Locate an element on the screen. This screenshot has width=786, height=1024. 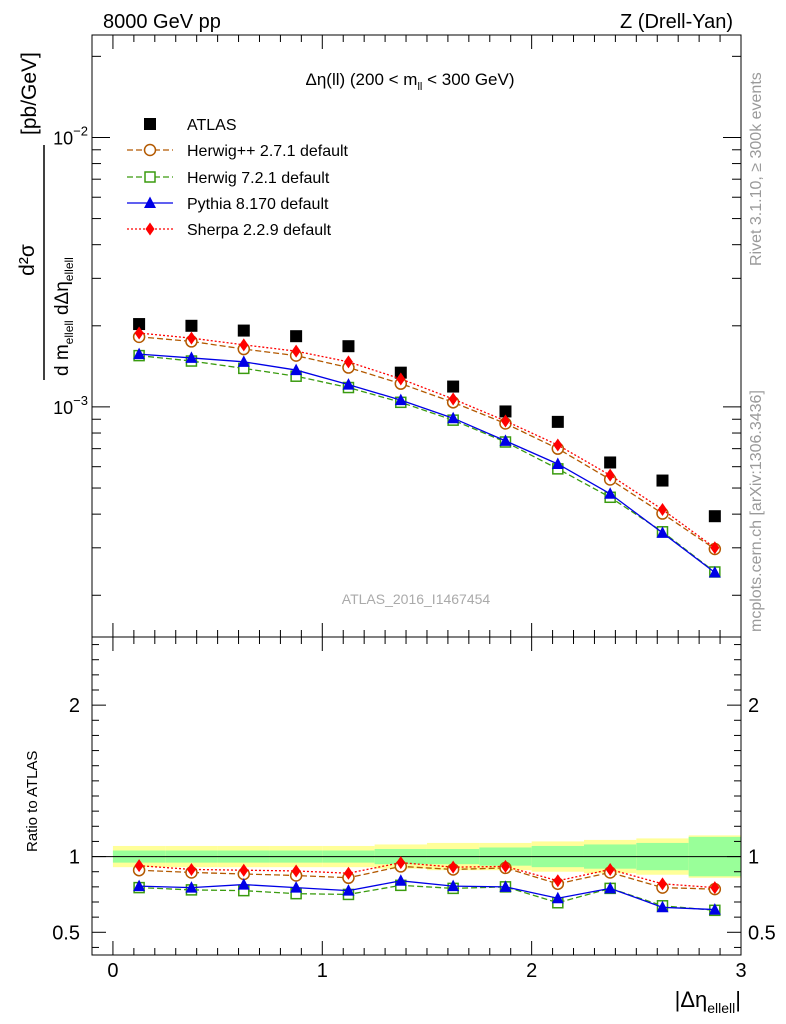
x-tick-label: 1 is located at coordinates (322, 971).